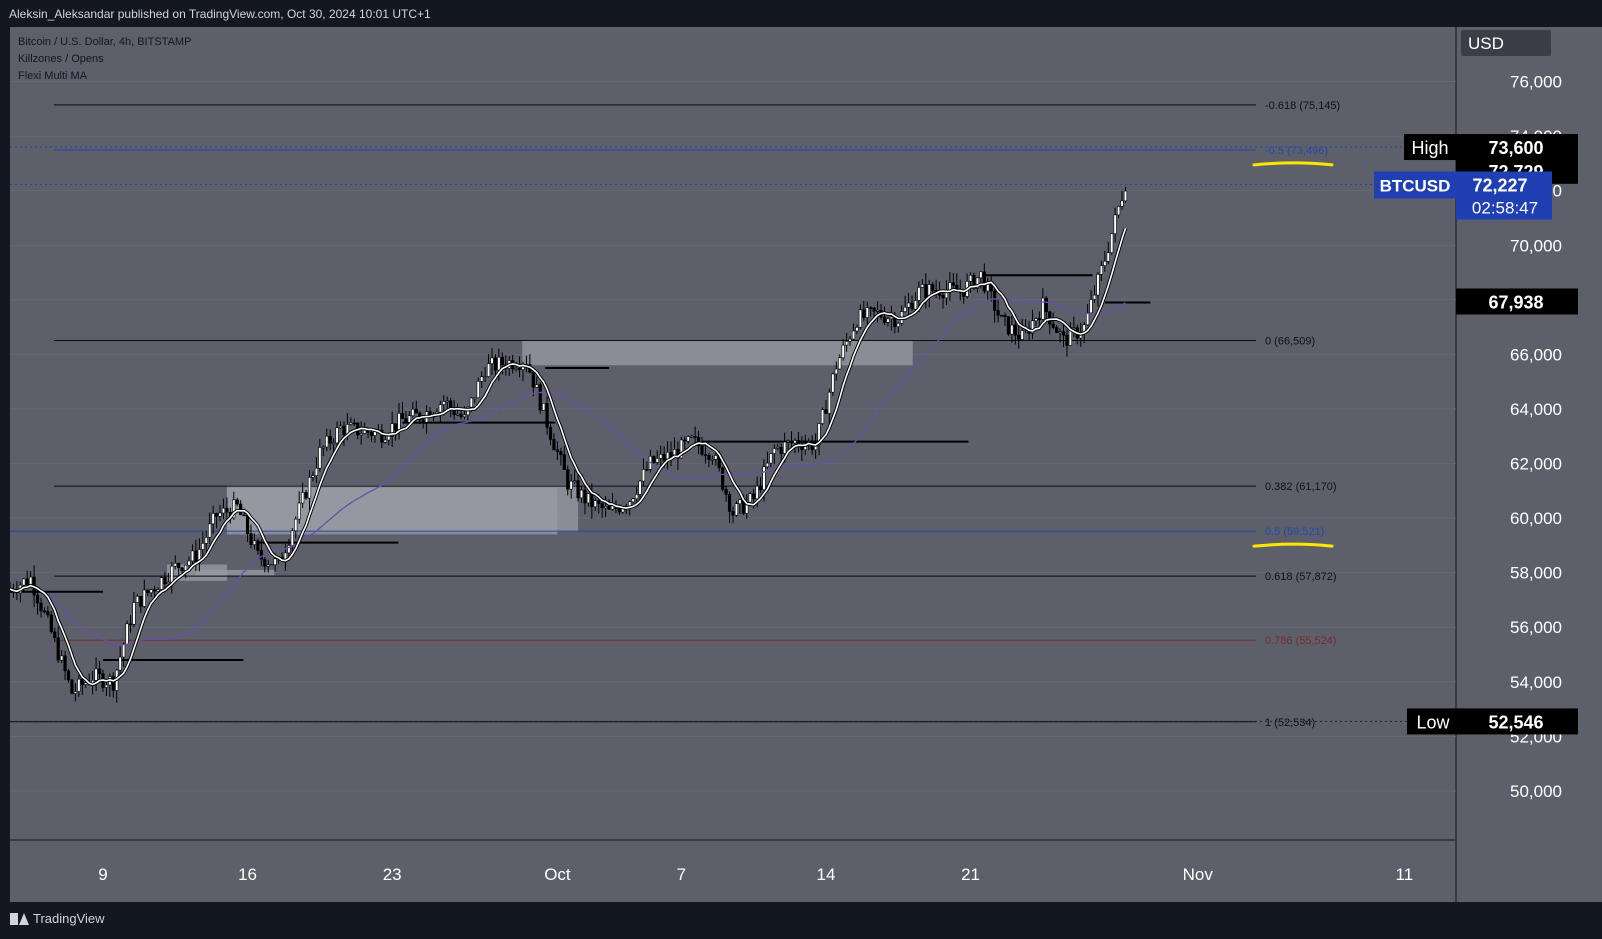 This screenshot has width=1602, height=939. Describe the element at coordinates (1198, 874) in the screenshot. I see `x-tick-label: Nov` at that location.